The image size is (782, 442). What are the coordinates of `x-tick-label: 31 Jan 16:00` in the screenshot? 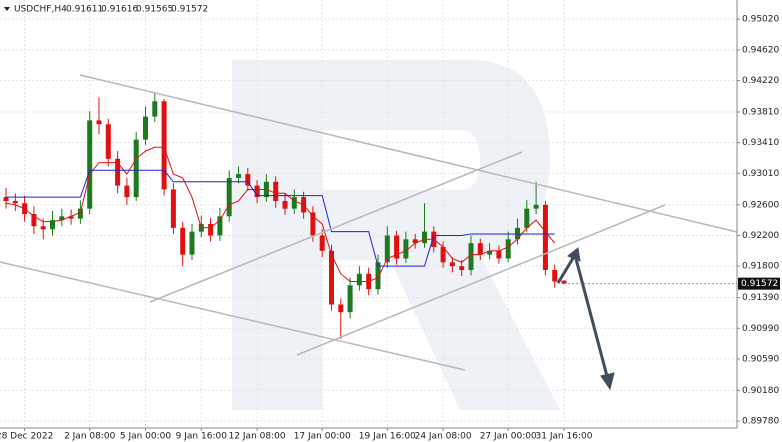 It's located at (564, 437).